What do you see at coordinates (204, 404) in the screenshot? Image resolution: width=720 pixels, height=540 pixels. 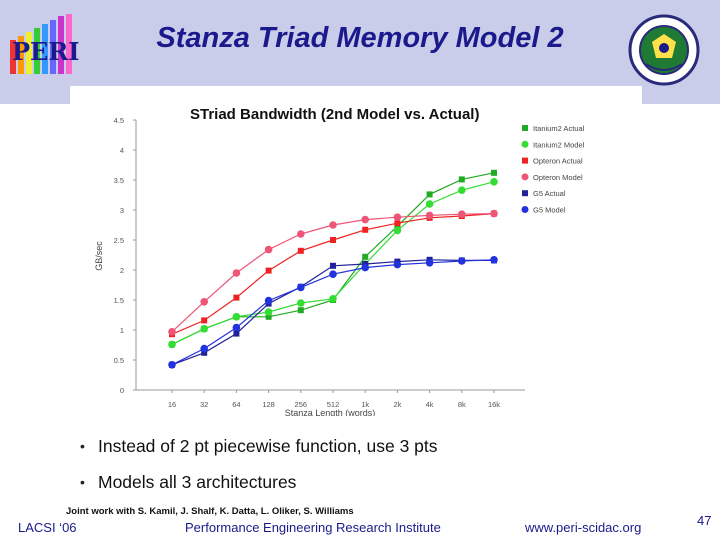 I see `x-tick-label: 32` at bounding box center [204, 404].